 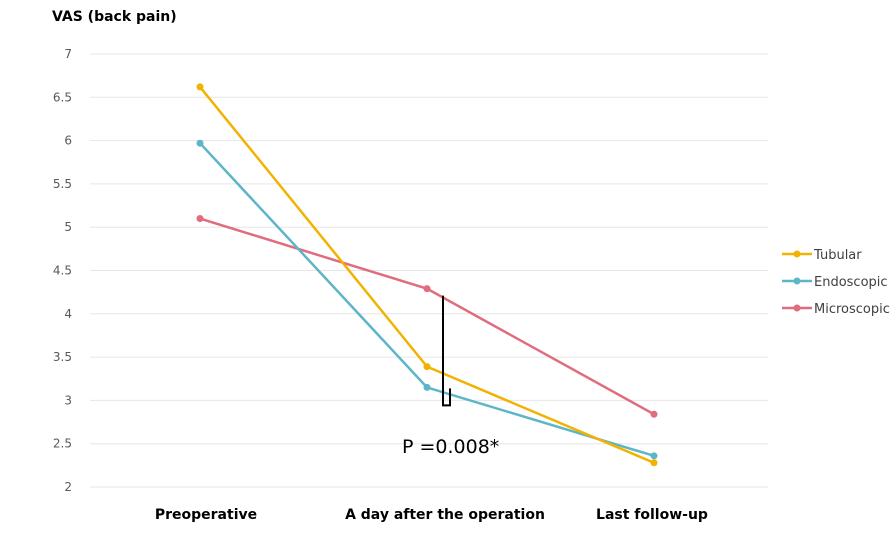 I want to click on legend-item-tubular: Tubular, so click(x=822, y=255).